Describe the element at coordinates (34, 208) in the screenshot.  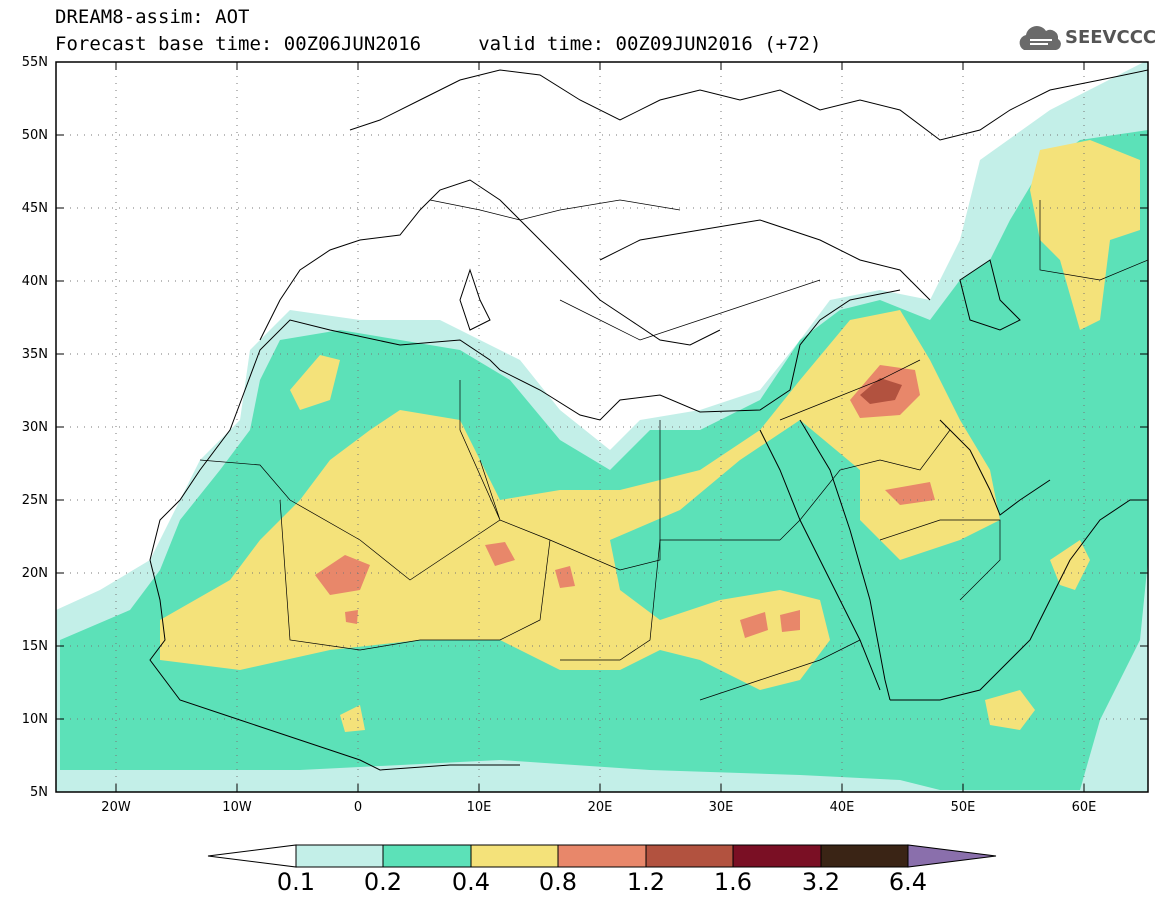
I see `lat-label: 45N` at that location.